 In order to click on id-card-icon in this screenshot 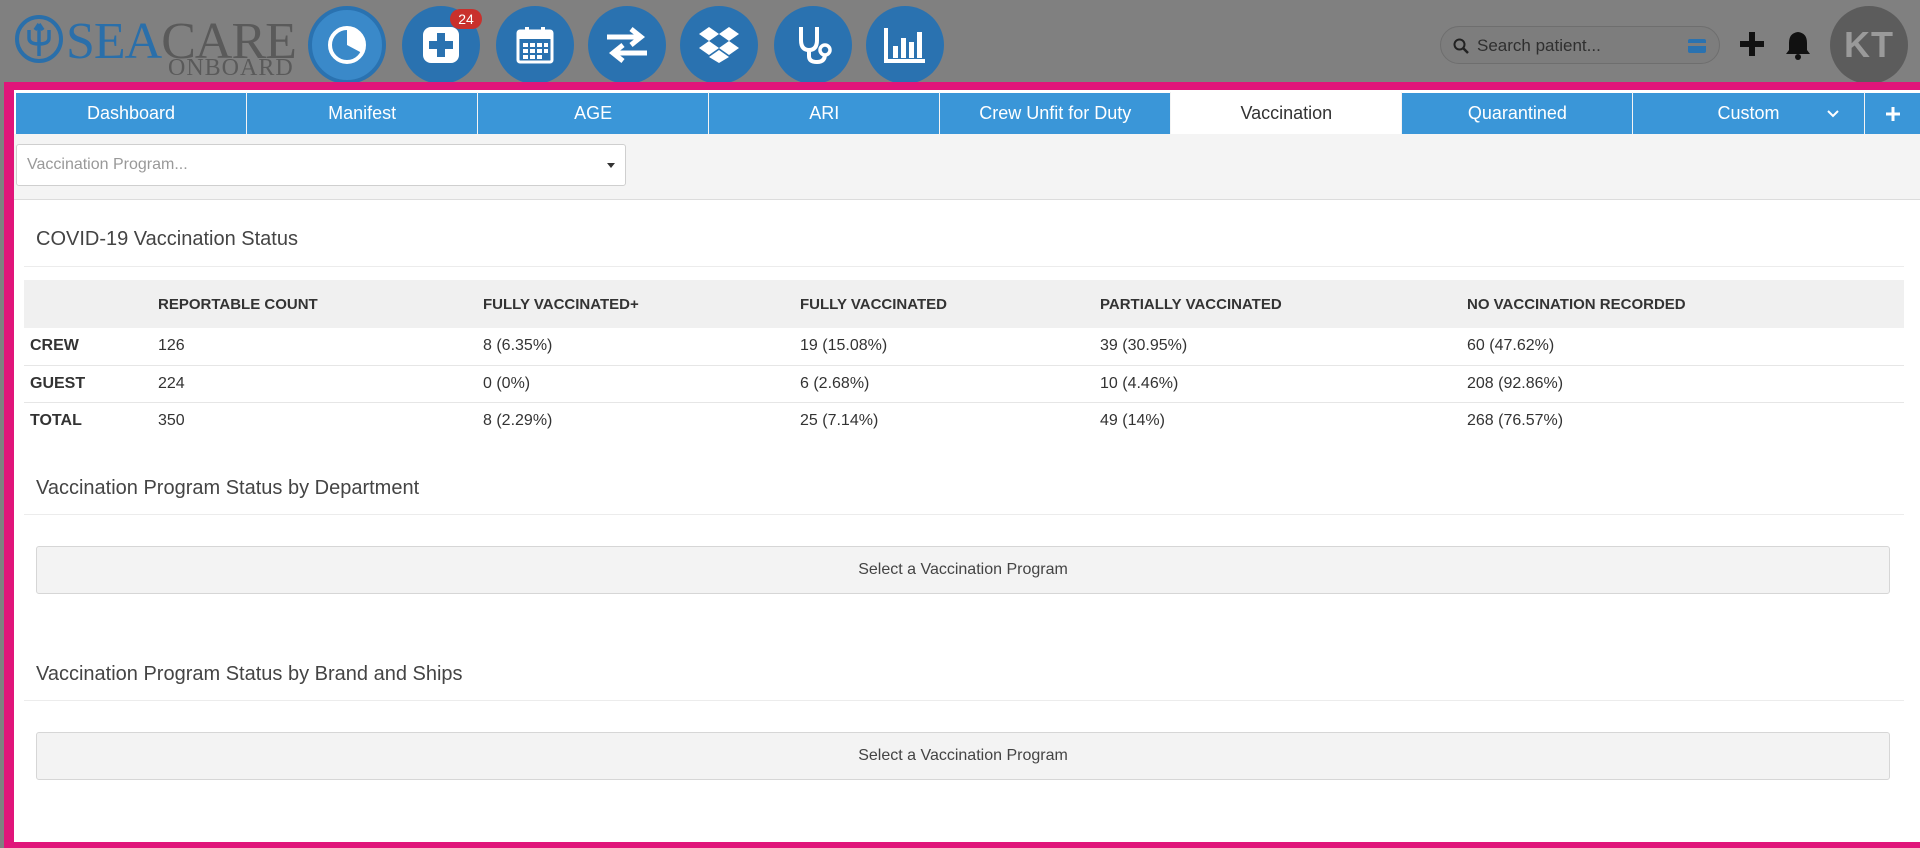, I will do `click(1697, 46)`.